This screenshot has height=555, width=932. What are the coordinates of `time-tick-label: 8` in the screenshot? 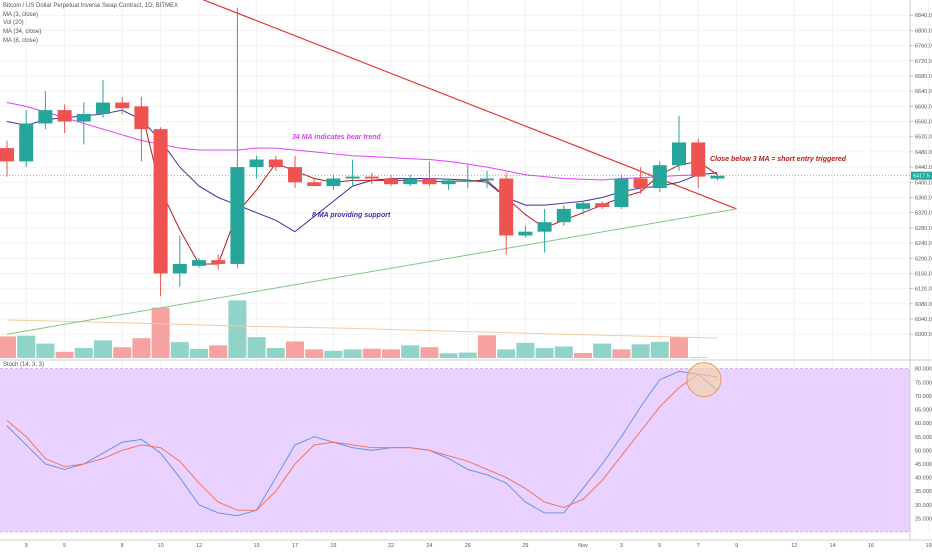 It's located at (122, 546).